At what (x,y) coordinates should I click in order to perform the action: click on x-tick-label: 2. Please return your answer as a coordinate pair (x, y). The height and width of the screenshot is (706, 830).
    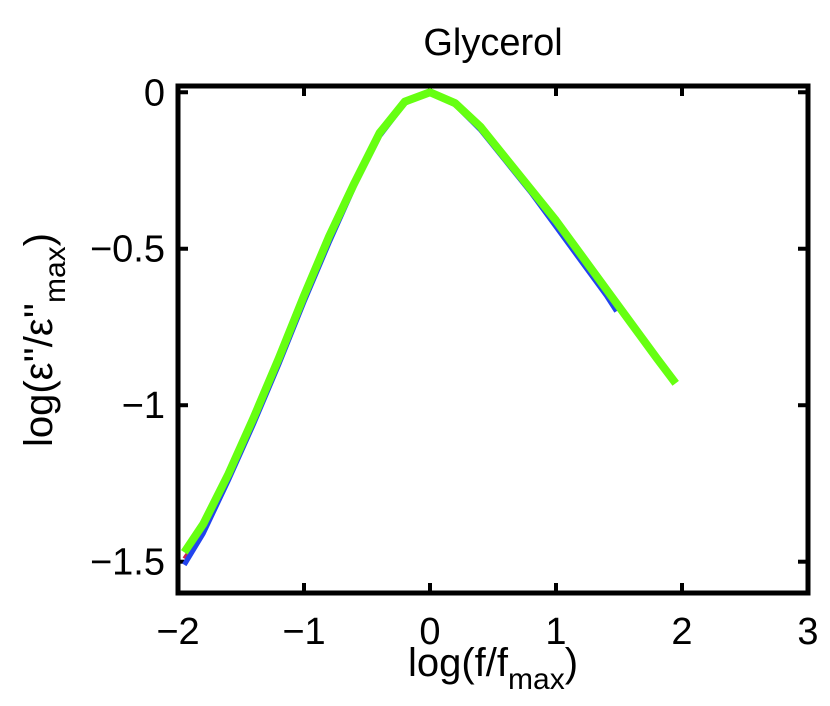
    Looking at the image, I should click on (681, 632).